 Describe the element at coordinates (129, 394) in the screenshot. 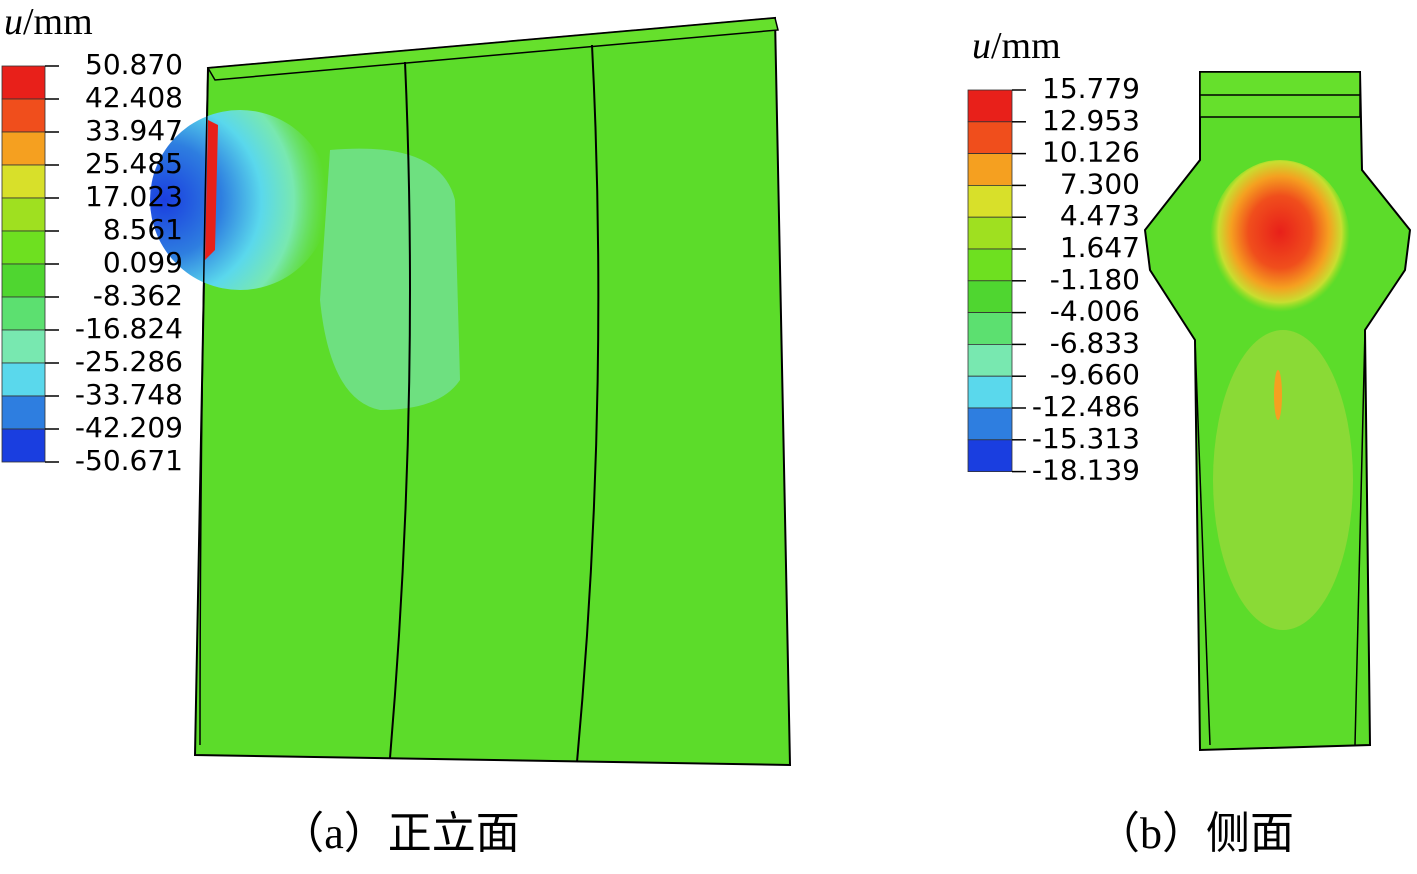

I see `legend-label: -33.748` at that location.